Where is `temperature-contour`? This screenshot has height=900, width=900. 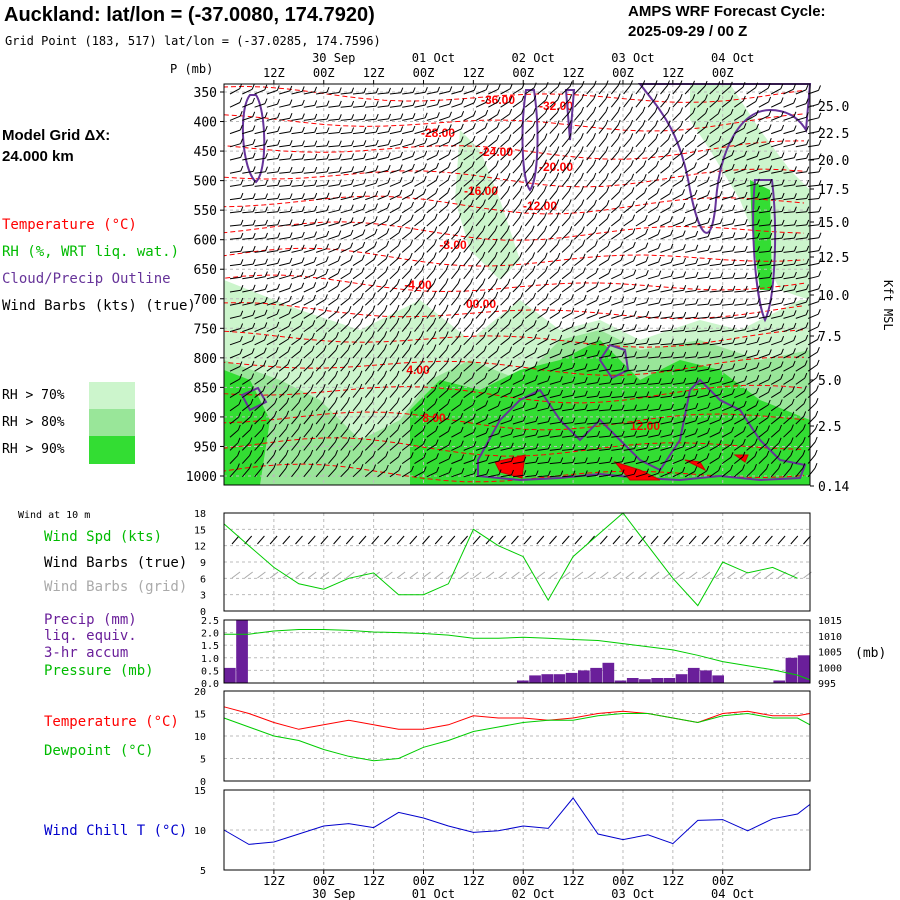
temperature-contour is located at coordinates (514, 257).